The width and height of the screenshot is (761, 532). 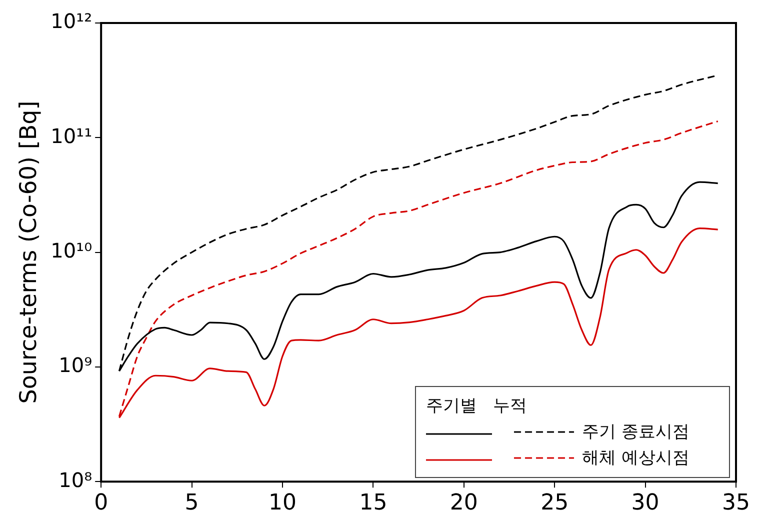 What do you see at coordinates (464, 503) in the screenshot?
I see `x-tick-label: 20` at bounding box center [464, 503].